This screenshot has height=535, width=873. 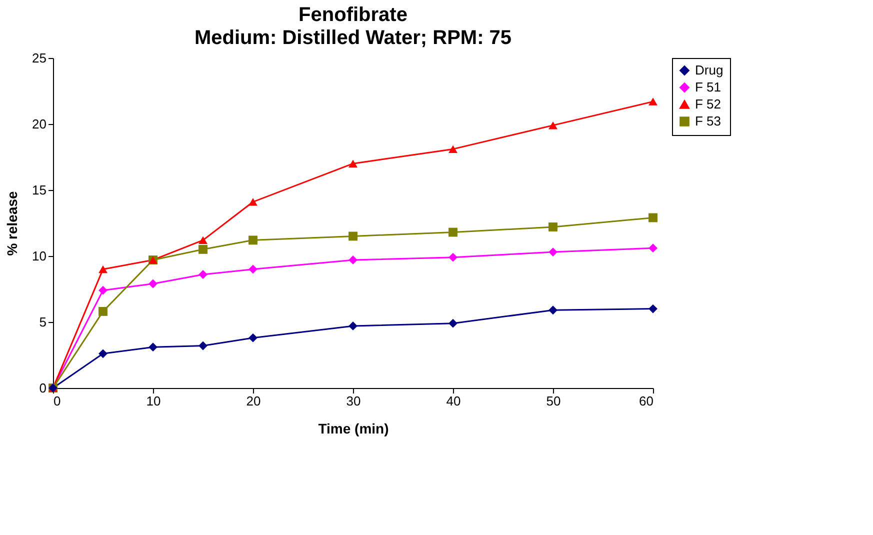 What do you see at coordinates (42, 322) in the screenshot?
I see `y-tick-label: 5` at bounding box center [42, 322].